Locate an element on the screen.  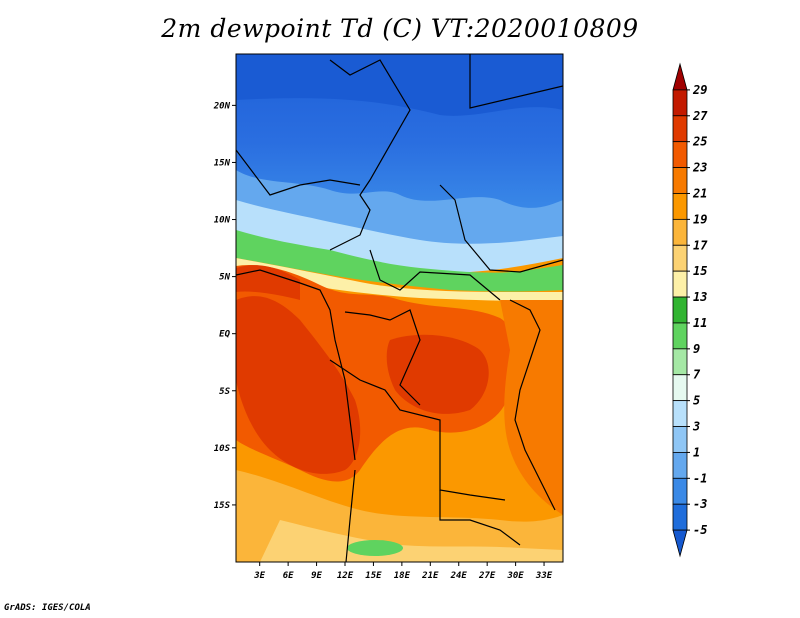
lon-label: 24E is located at coordinates (459, 576).